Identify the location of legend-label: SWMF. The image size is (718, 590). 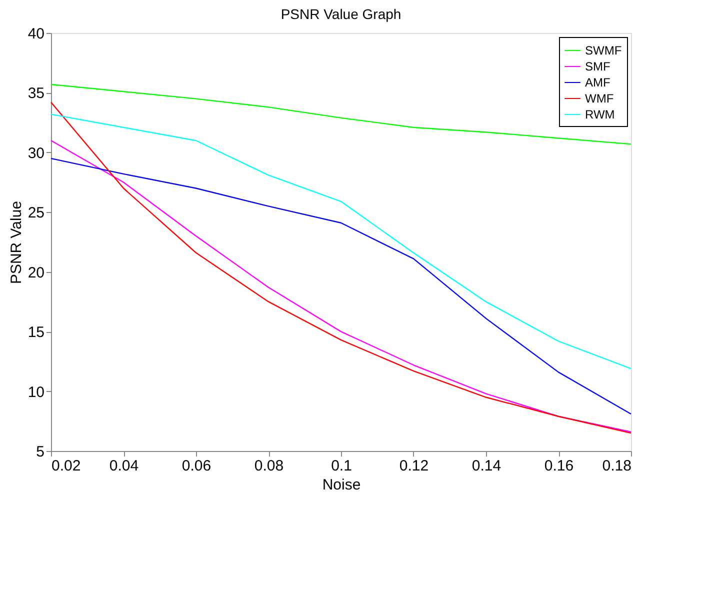
(603, 51).